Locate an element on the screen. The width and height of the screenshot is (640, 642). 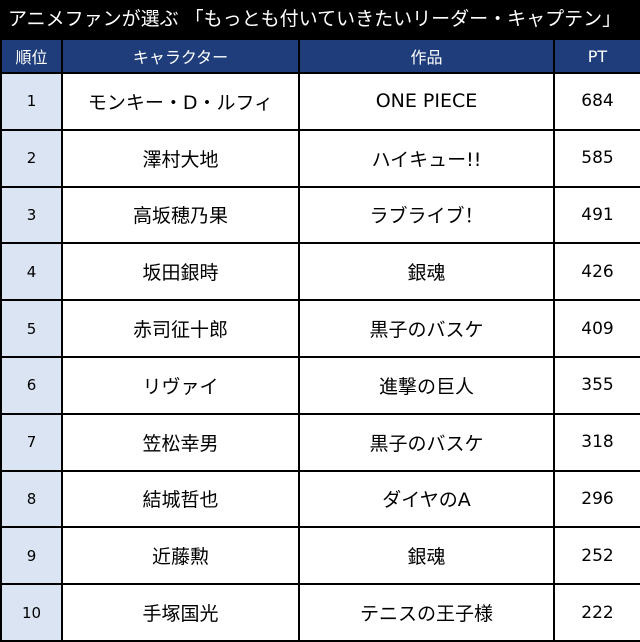
points-cell: 491 is located at coordinates (596, 215).